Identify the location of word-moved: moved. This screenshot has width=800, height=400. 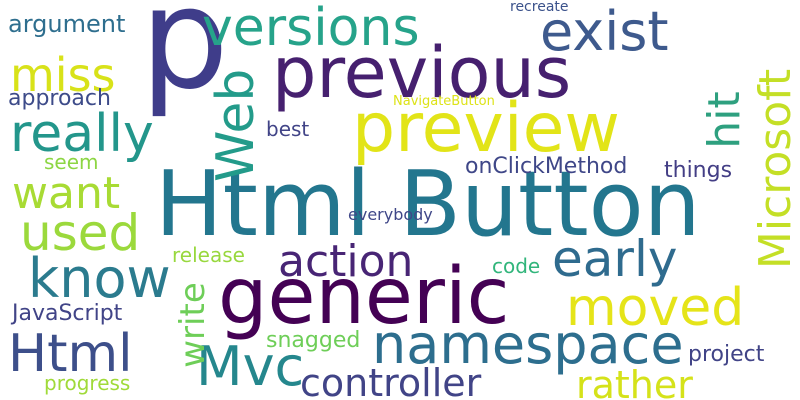
(655, 308).